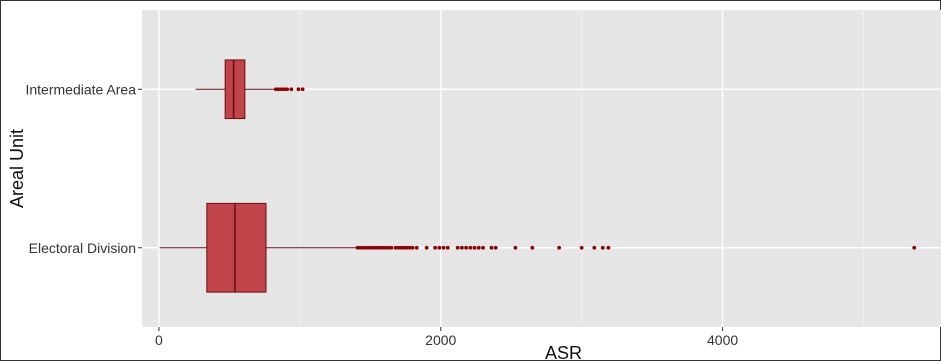 This screenshot has width=941, height=362. I want to click on y-axis-title: Areal Unit, so click(17, 168).